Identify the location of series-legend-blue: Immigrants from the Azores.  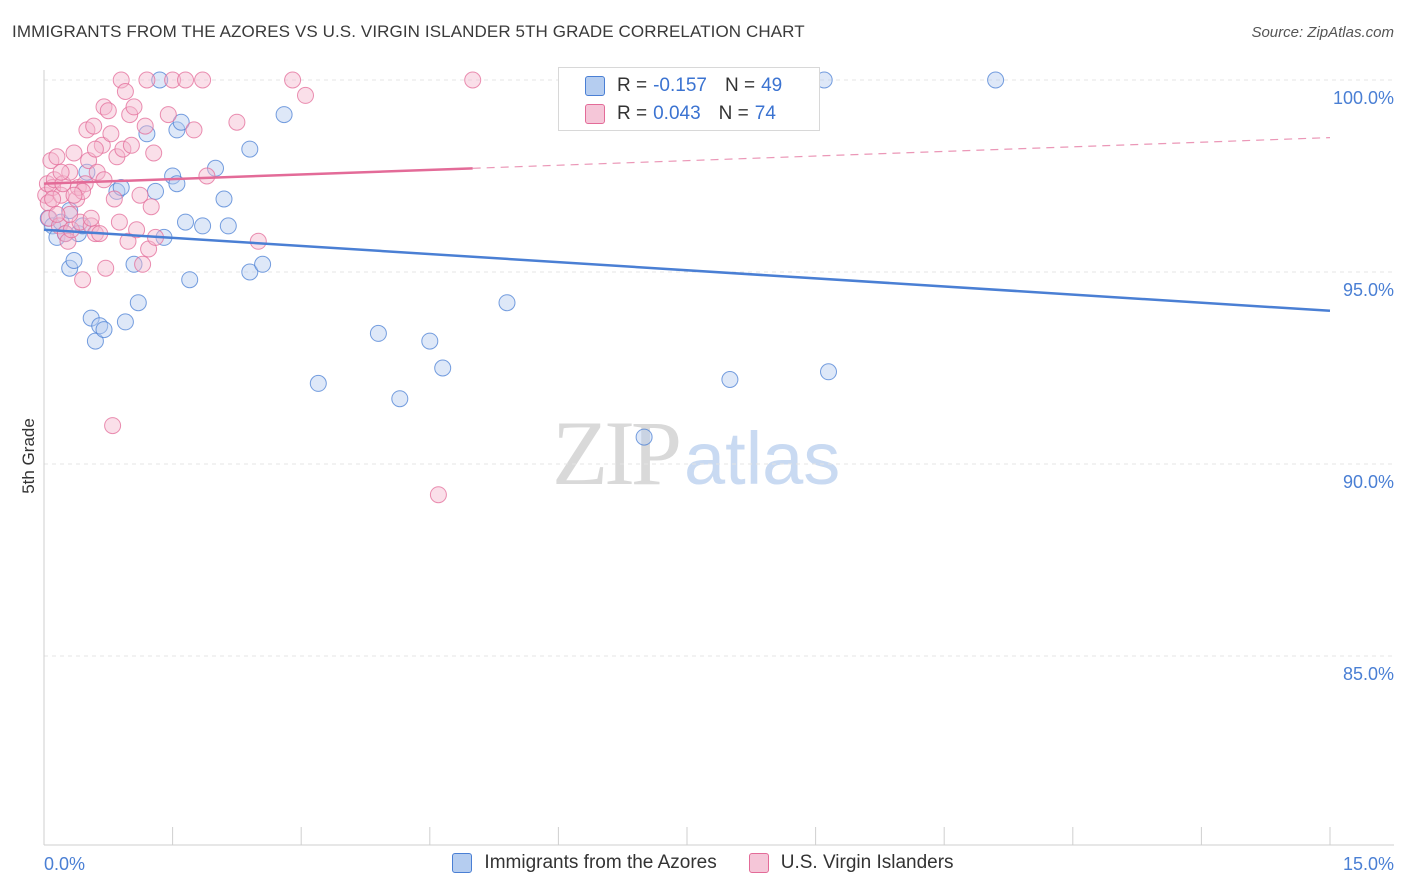
(584, 863).